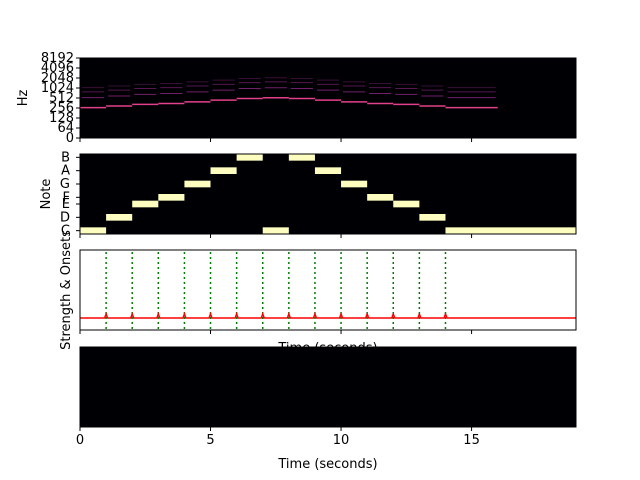  I want to click on empty-xlabel: Time (seconds), so click(327, 464).